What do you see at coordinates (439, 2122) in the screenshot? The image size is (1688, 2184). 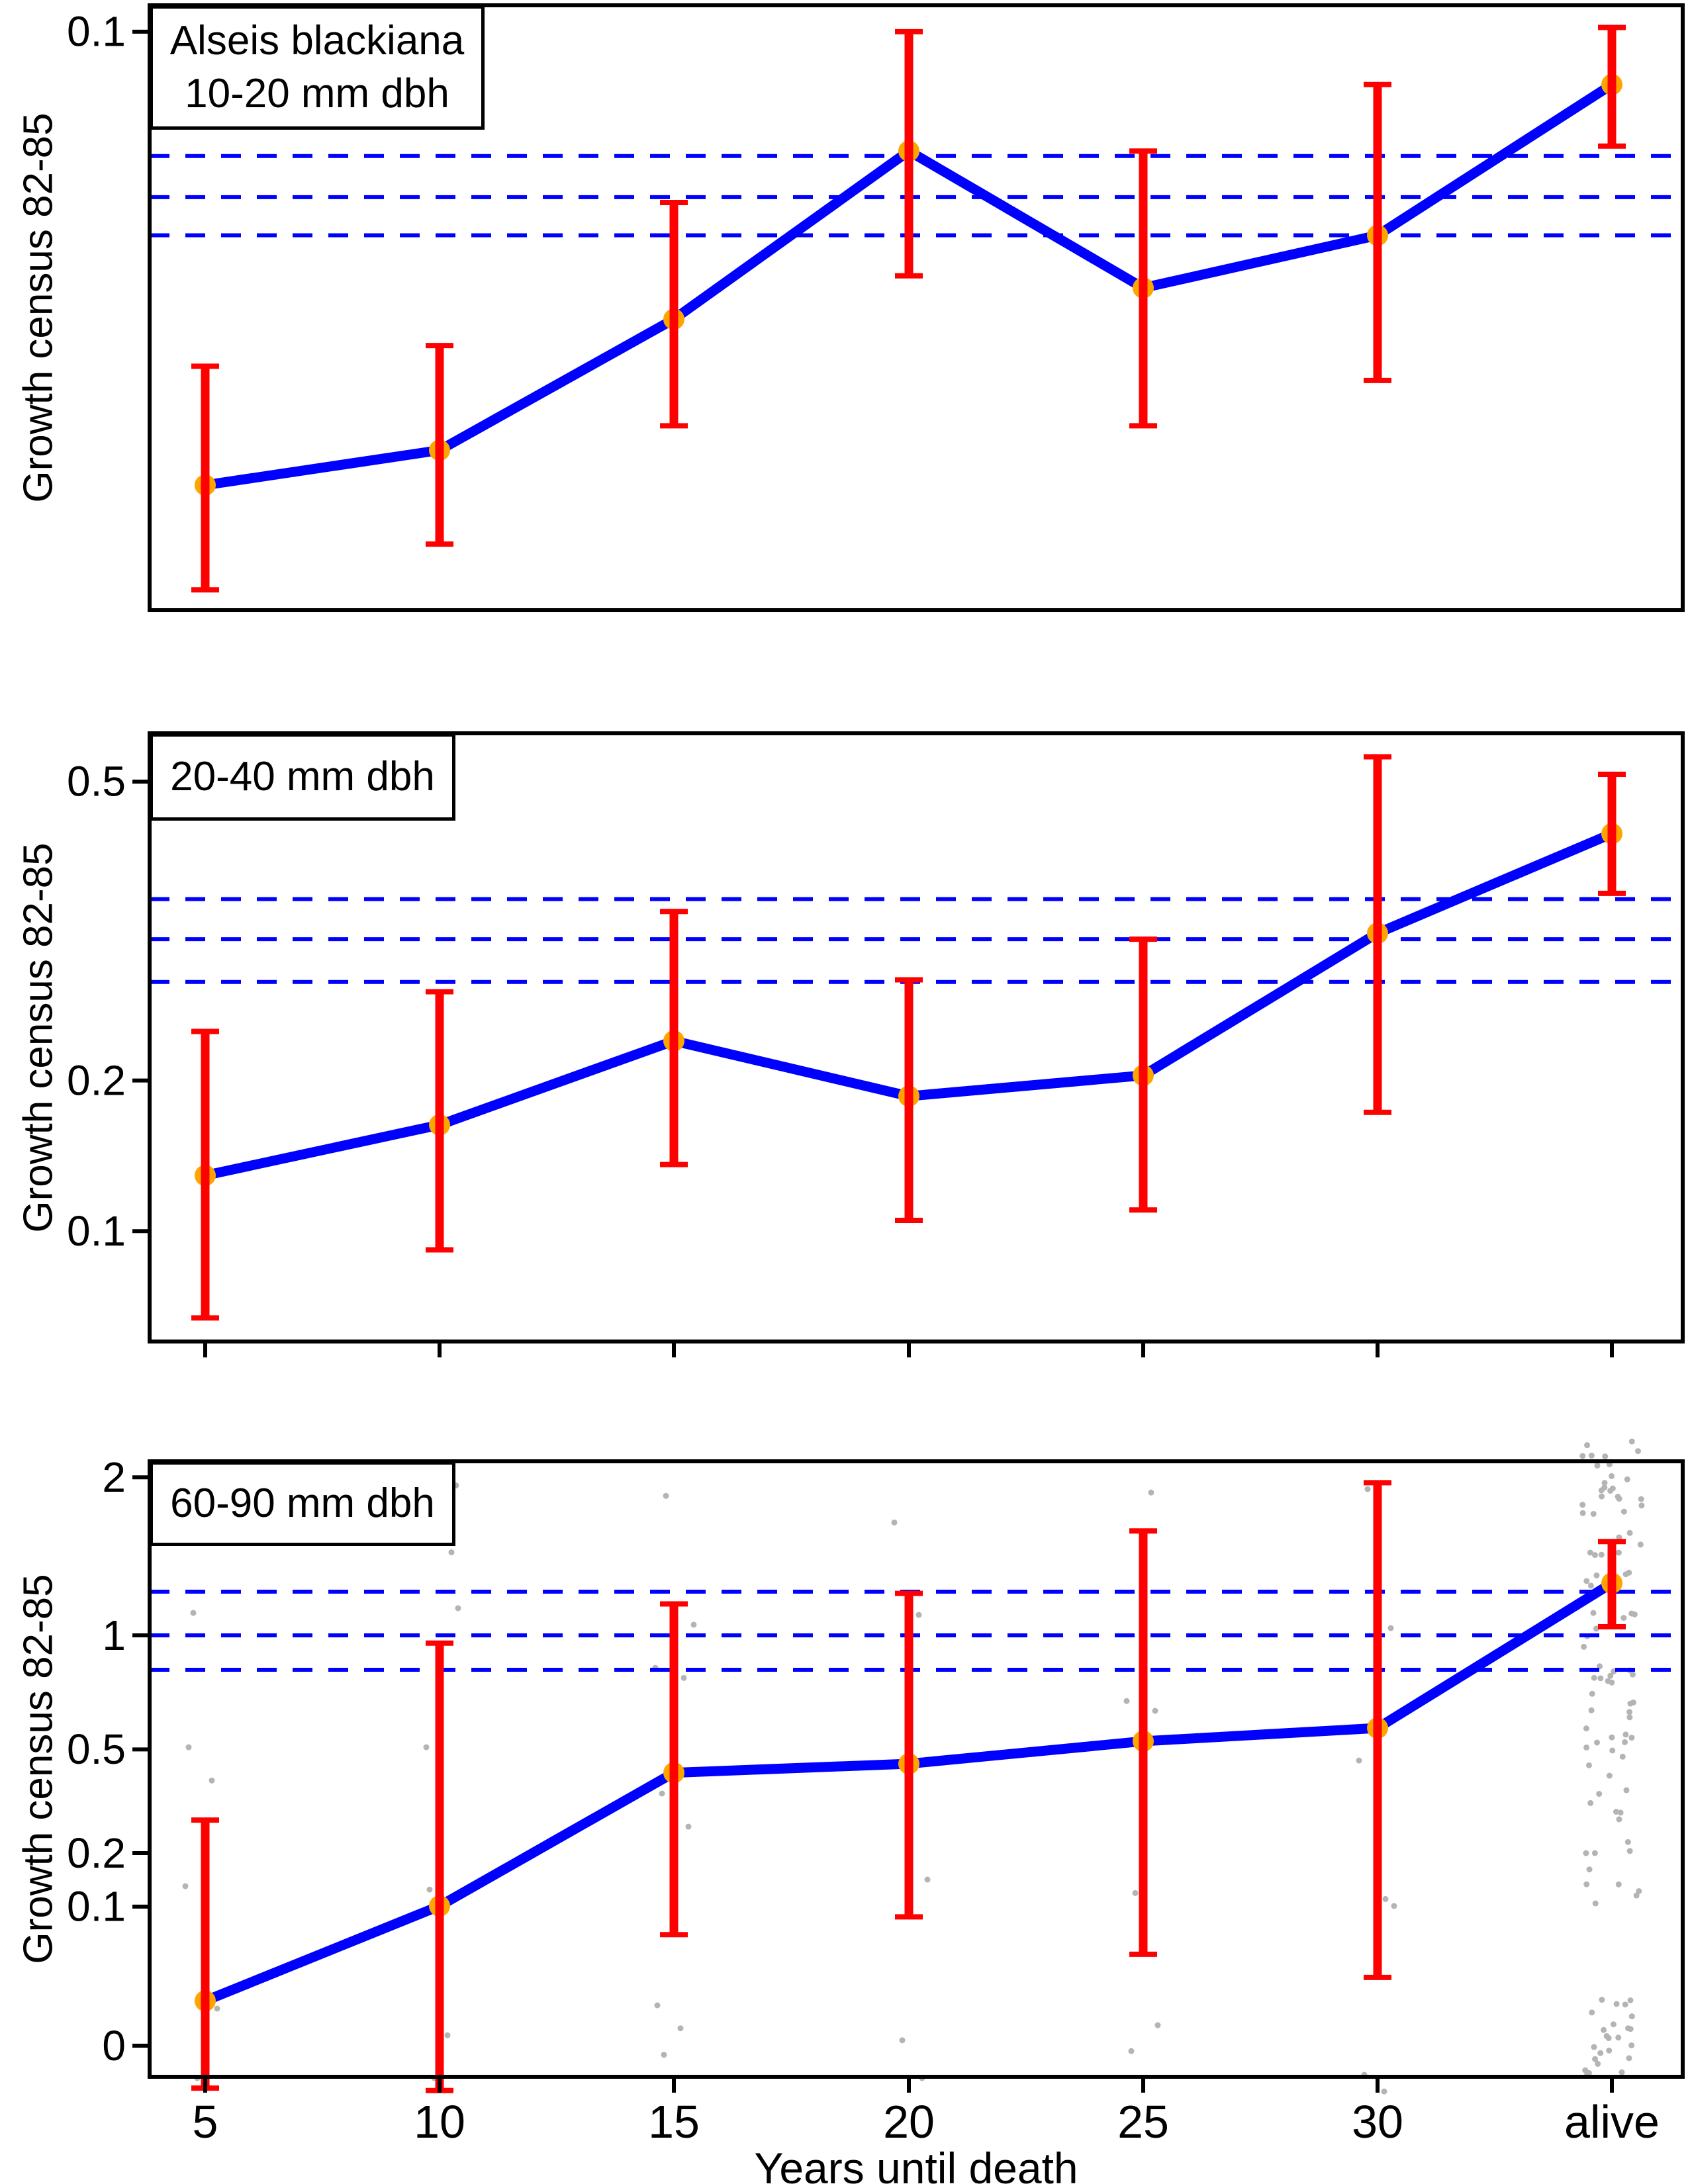 I see `x-tick-label: 10` at bounding box center [439, 2122].